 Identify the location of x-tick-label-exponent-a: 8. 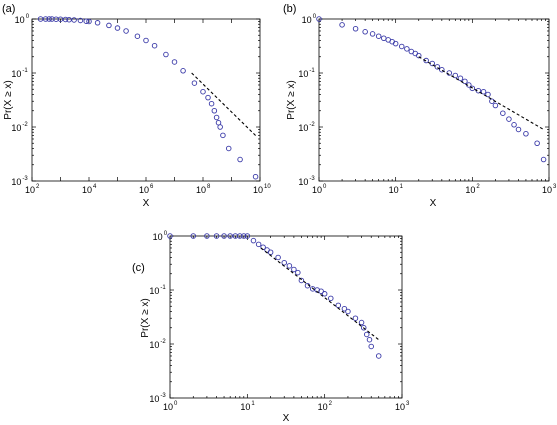
(209, 187).